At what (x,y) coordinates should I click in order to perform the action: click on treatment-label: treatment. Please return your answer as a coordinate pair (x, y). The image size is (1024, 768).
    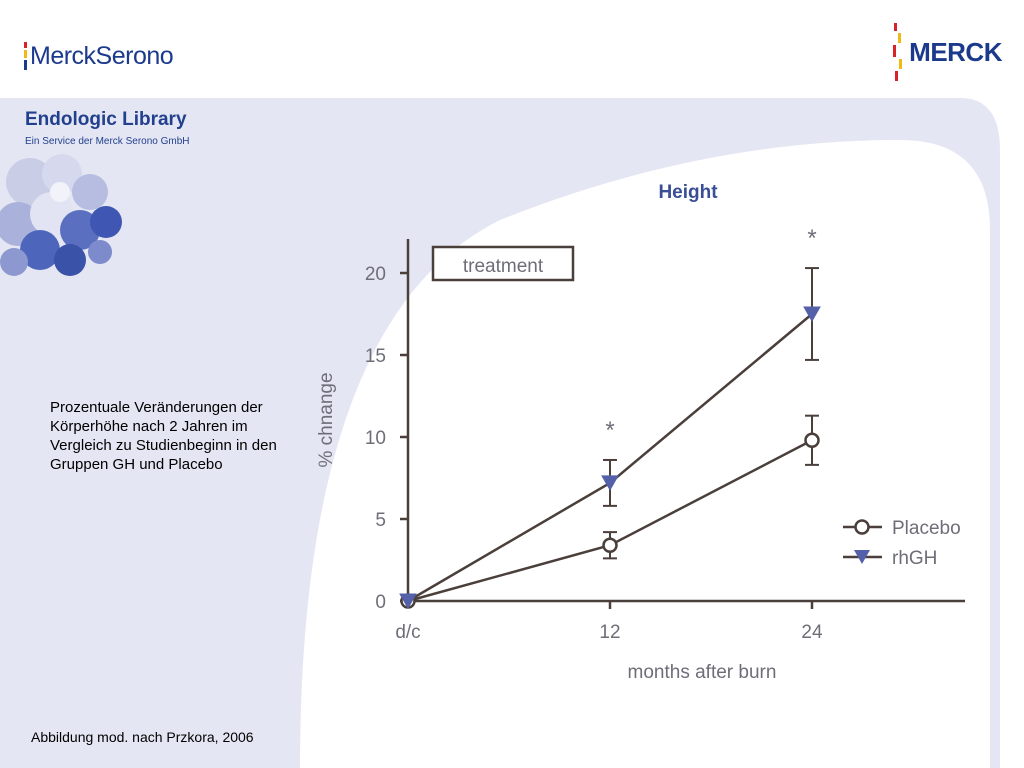
    Looking at the image, I should click on (503, 266).